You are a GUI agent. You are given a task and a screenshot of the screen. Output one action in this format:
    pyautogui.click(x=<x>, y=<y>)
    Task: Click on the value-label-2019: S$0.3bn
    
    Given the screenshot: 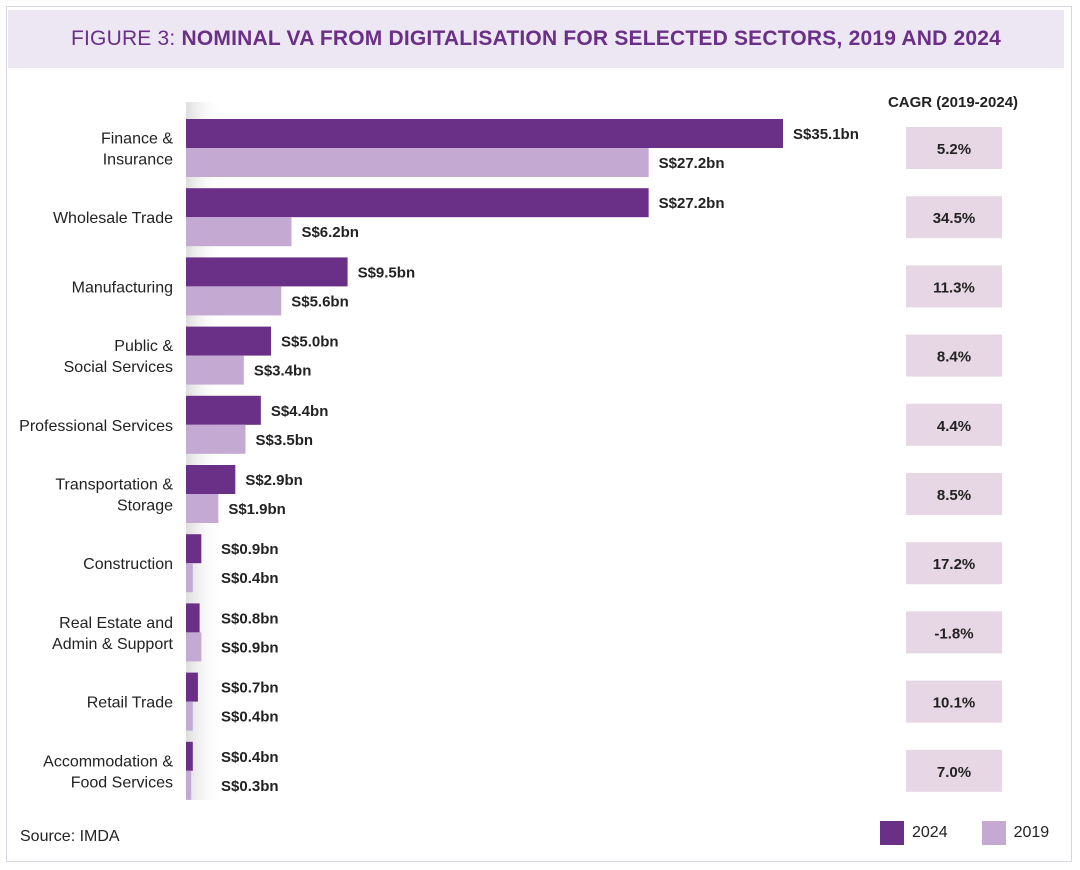 What is the action you would take?
    pyautogui.click(x=250, y=786)
    